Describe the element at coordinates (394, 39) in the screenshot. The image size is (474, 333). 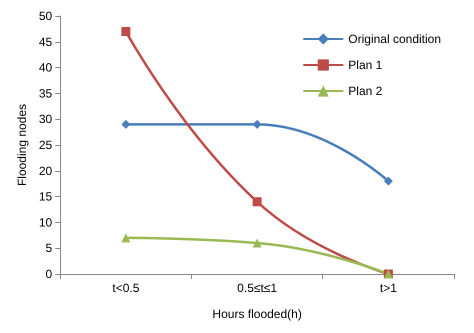
I see `legend-label: Original condition` at that location.